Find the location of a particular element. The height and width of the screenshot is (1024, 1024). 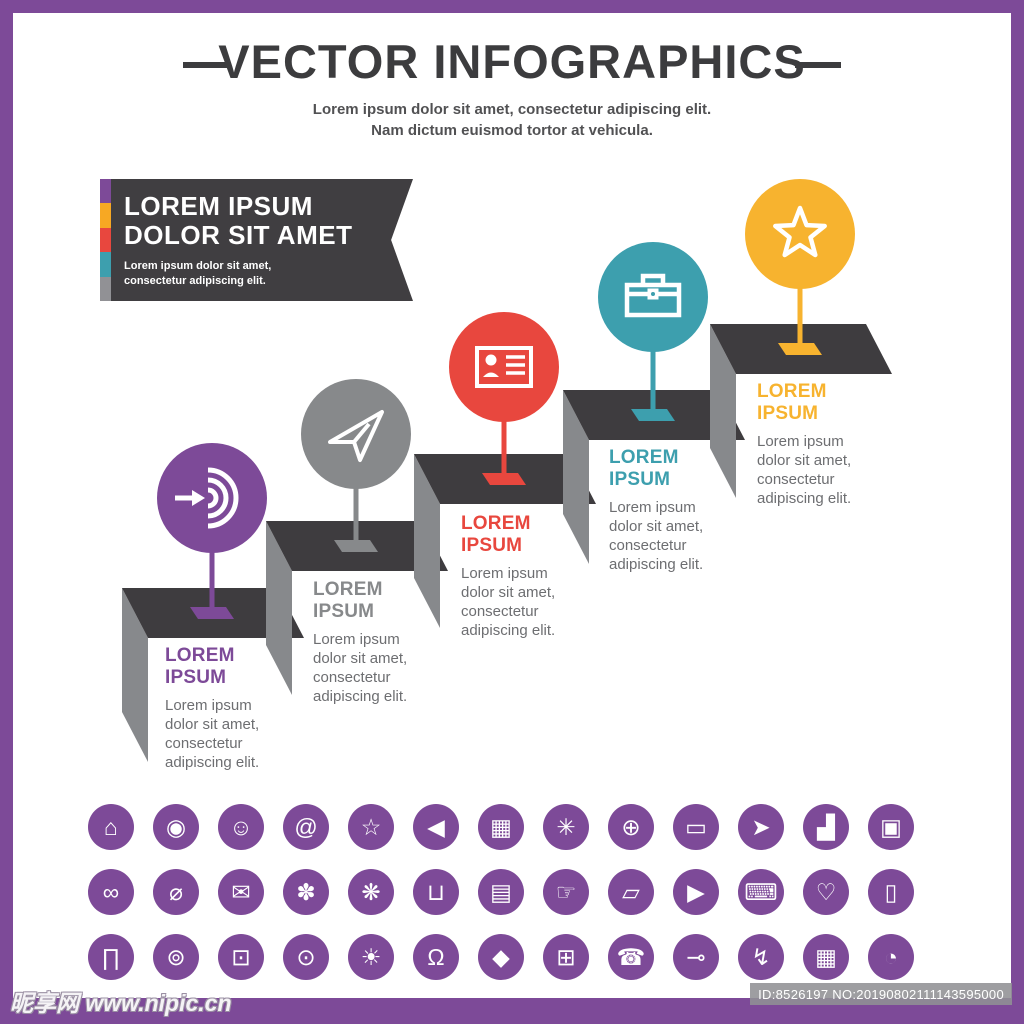

video-camera-icon: ▶ is located at coordinates (696, 892).